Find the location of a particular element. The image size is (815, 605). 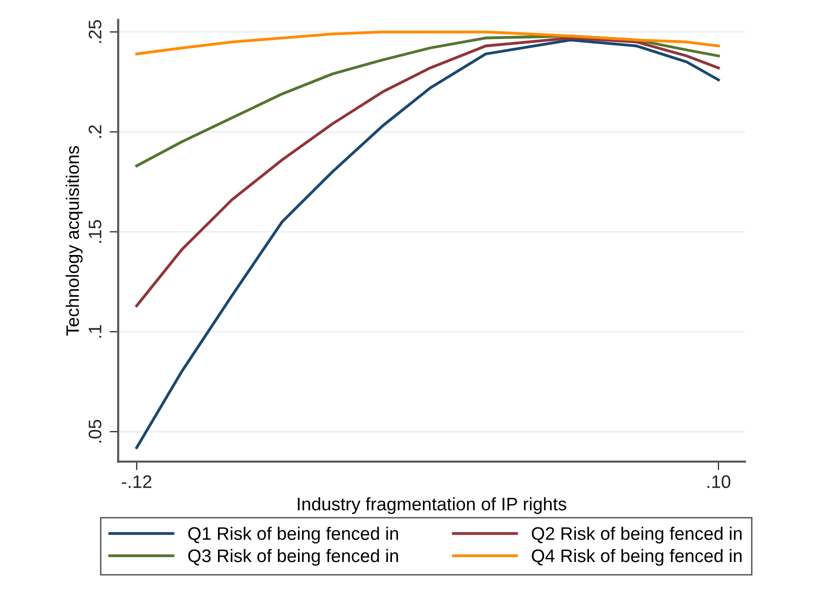

legend-label: Q4 Risk of being fenced in is located at coordinates (637, 557).